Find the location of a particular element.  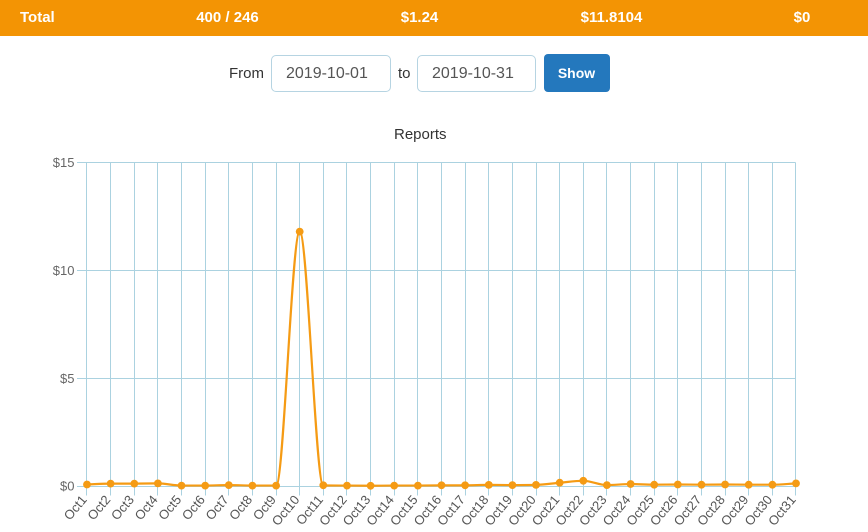

svg-text: Oct7 is located at coordinates (216, 507).